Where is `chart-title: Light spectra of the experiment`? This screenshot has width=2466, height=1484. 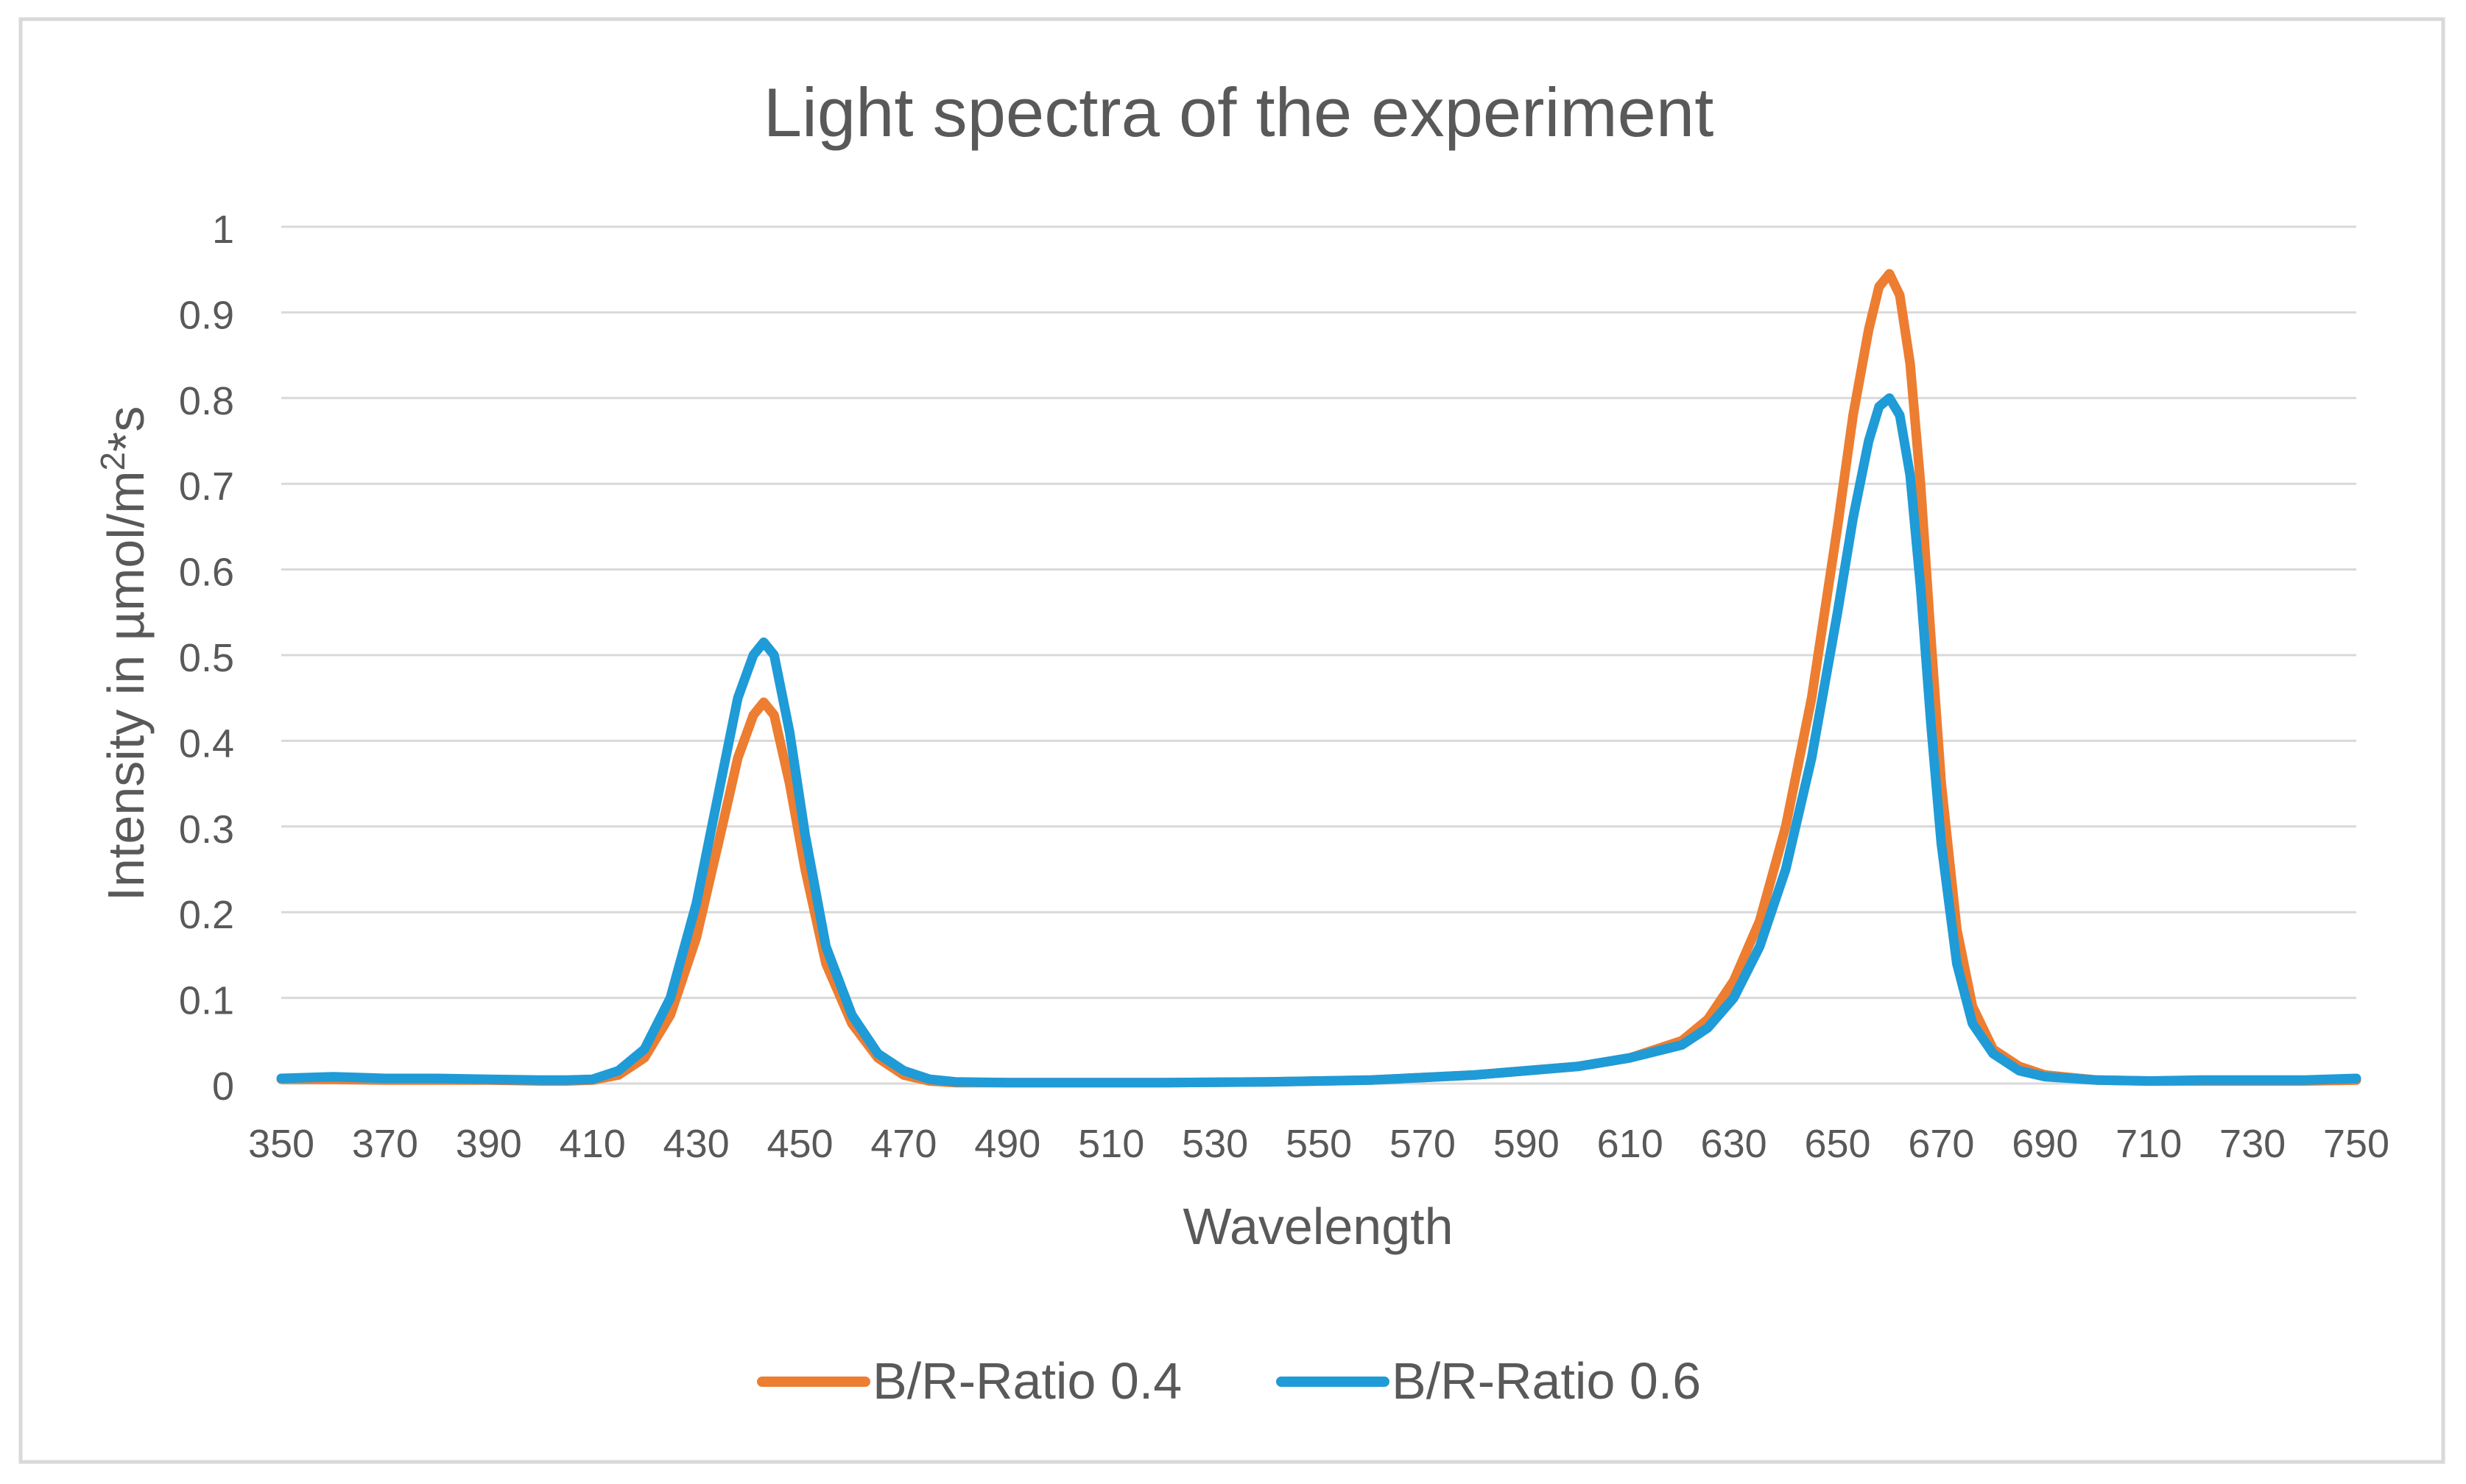
chart-title: Light spectra of the experiment is located at coordinates (1239, 112).